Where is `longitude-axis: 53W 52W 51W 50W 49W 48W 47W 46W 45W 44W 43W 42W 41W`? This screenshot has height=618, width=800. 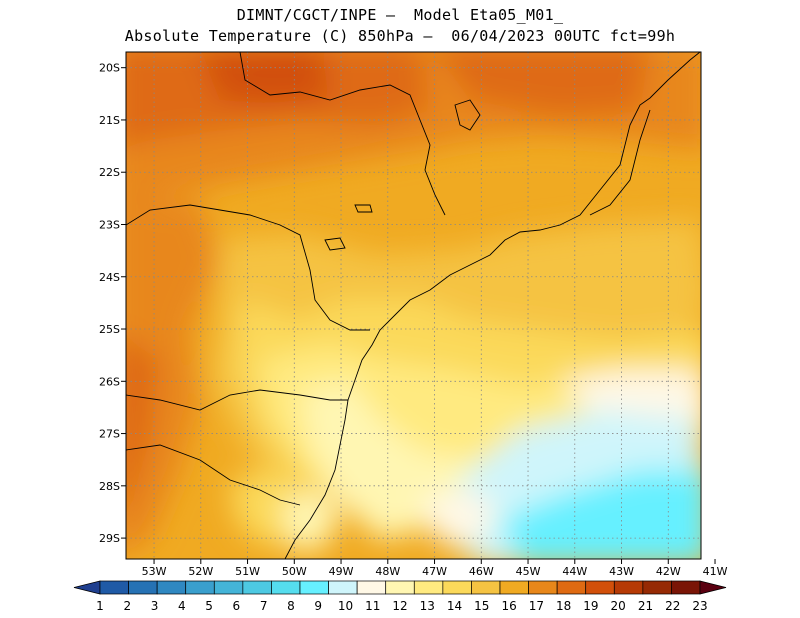 longitude-axis: 53W 52W 51W 50W 49W 48W 47W 46W 45W 44W 43W 42W 41W is located at coordinates (435, 568).